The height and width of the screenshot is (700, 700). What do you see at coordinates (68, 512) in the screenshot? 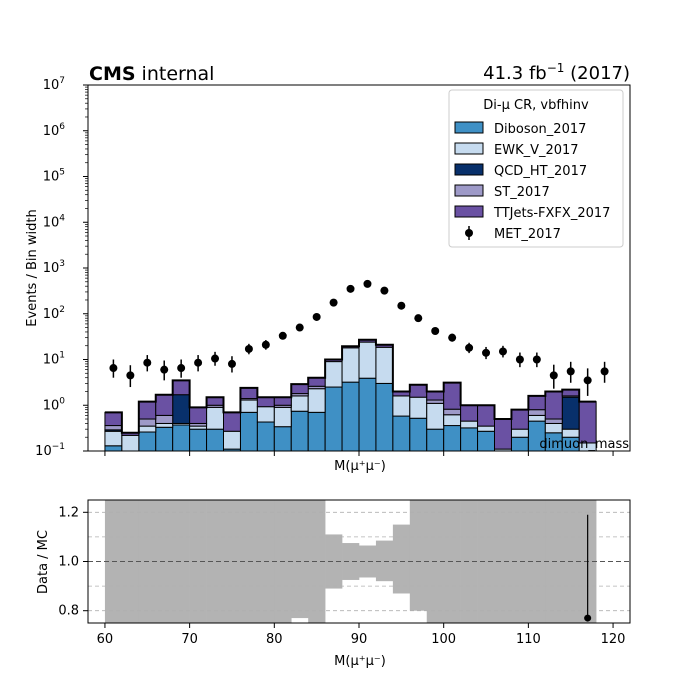
I see `ratio-ytick-label: 1.2` at bounding box center [68, 512].